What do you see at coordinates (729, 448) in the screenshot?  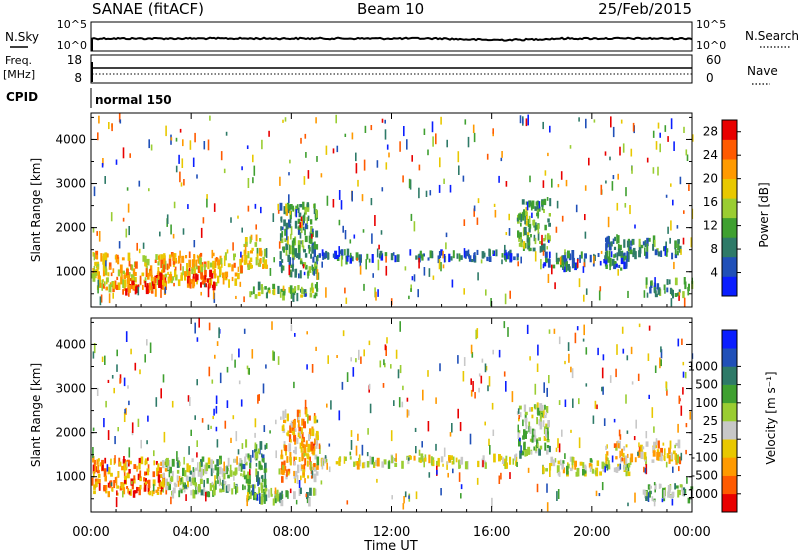 I see `colorbar-segment` at bounding box center [729, 448].